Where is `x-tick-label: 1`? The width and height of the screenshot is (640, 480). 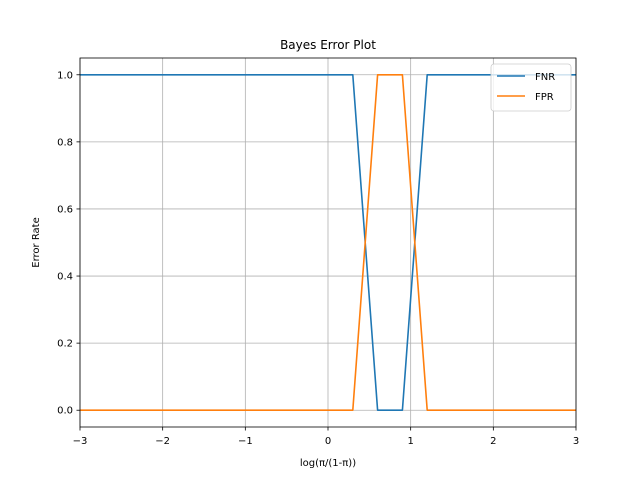
x-tick-label: 1 is located at coordinates (410, 441).